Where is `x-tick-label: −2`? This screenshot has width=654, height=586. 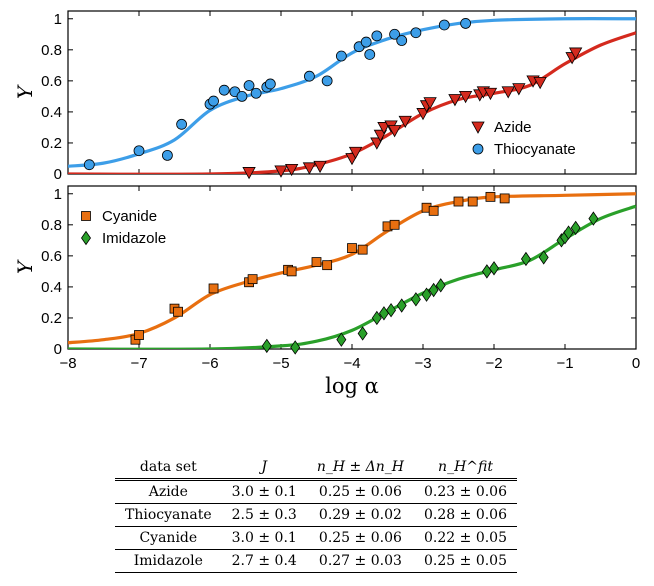 x-tick-label: −2 is located at coordinates (493, 363).